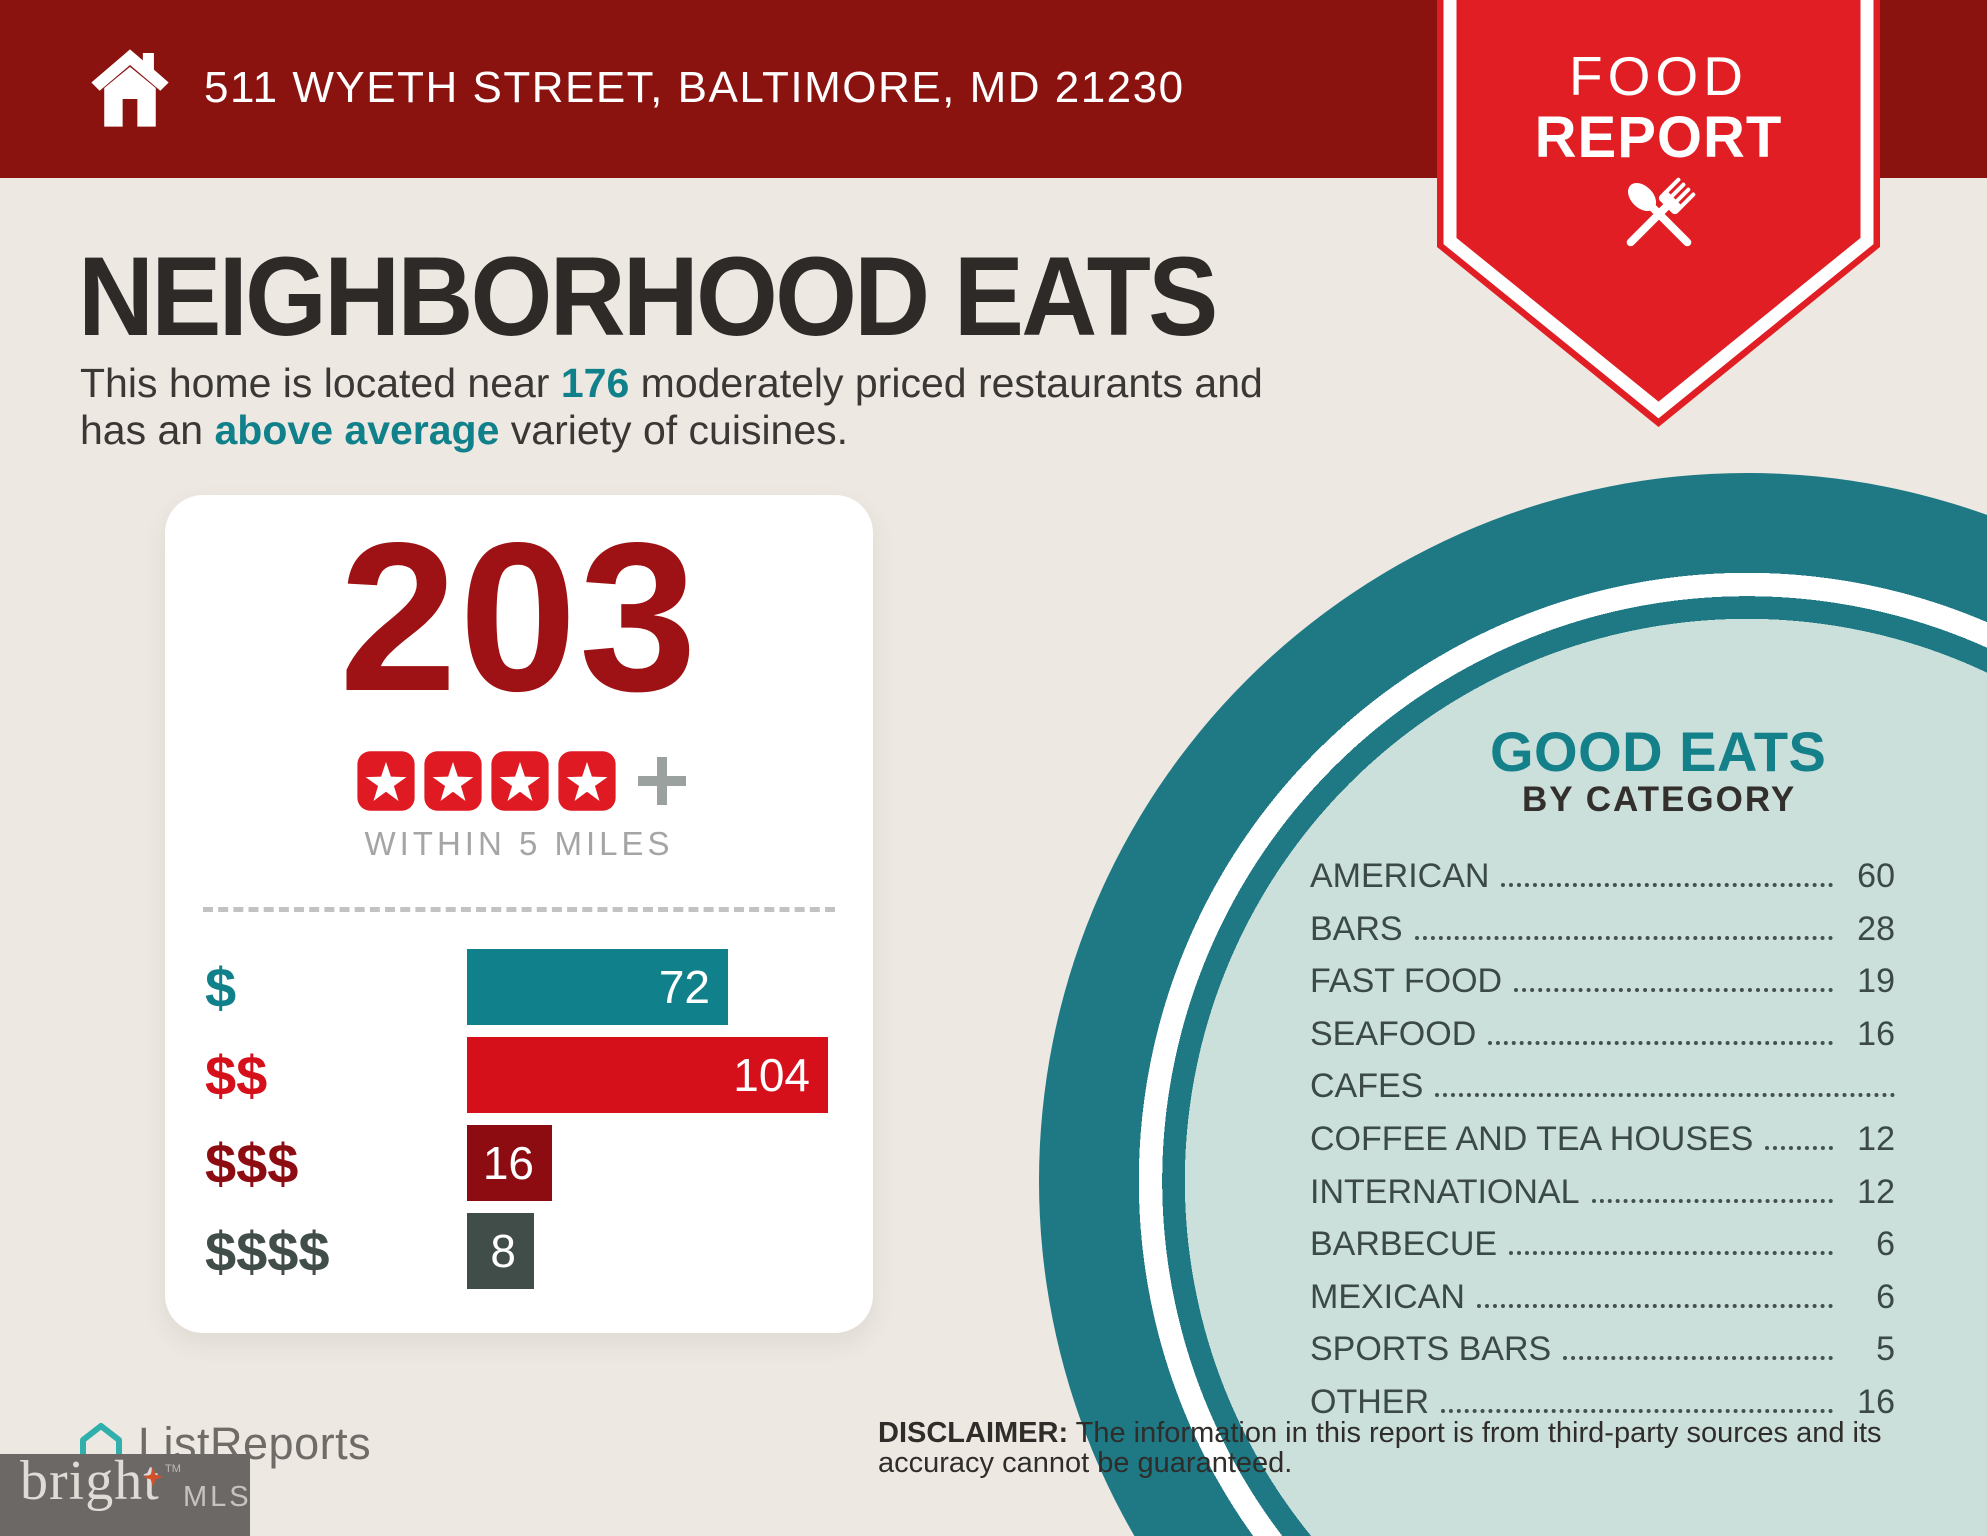 The width and height of the screenshot is (1987, 1536). What do you see at coordinates (236, 1075) in the screenshot?
I see `price-tier-label: $$` at bounding box center [236, 1075].